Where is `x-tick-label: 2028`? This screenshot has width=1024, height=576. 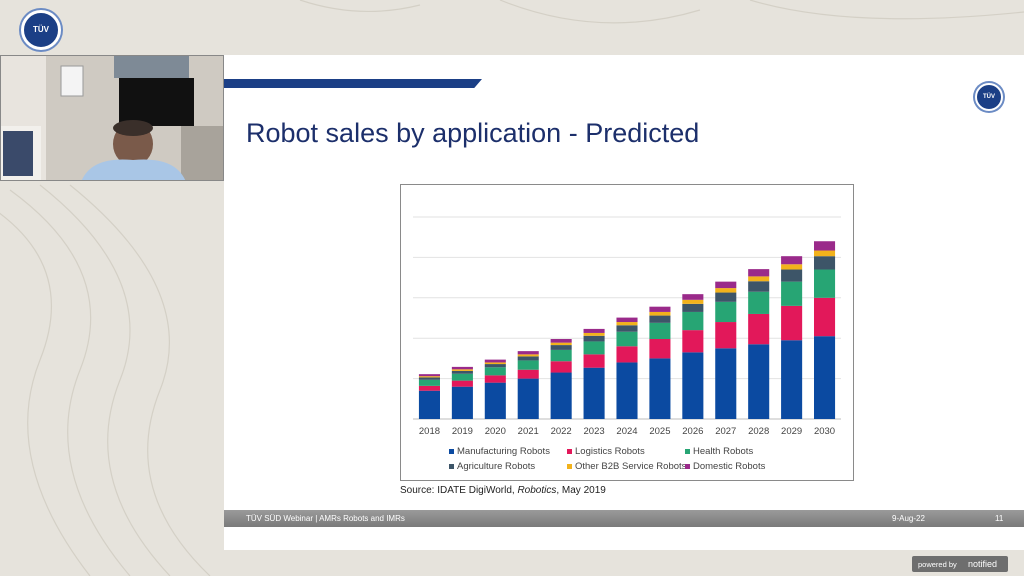
x-tick-label: 2028 is located at coordinates (758, 431).